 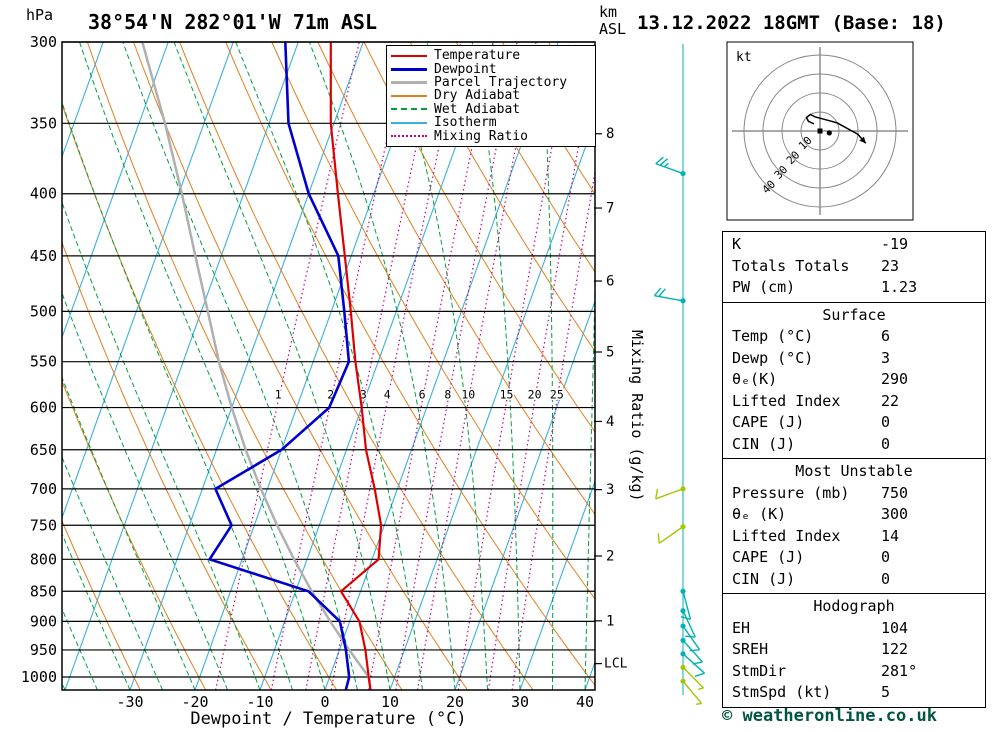 I want to click on height-axis-unit-label: km ASL, so click(x=612, y=21).